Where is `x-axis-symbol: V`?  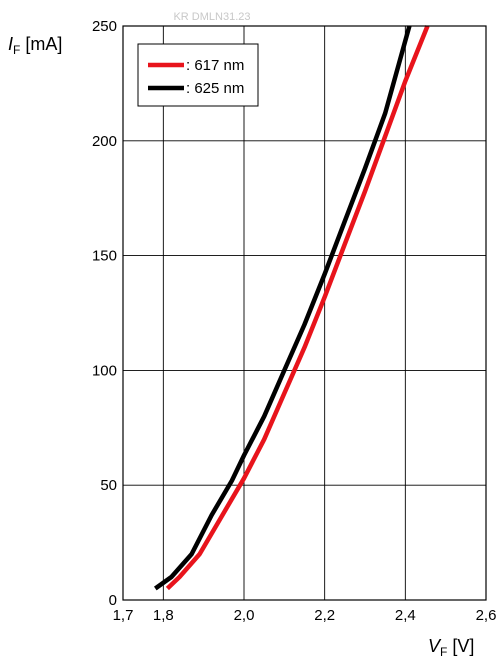
x-axis-symbol: V is located at coordinates (435, 646).